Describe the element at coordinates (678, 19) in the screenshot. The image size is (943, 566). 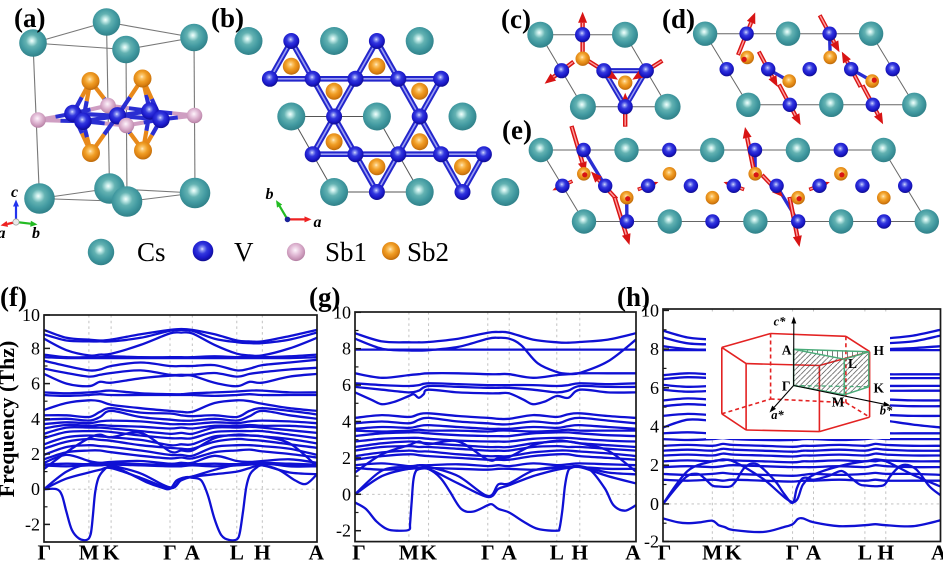
I see `svg-text: (d)` at that location.